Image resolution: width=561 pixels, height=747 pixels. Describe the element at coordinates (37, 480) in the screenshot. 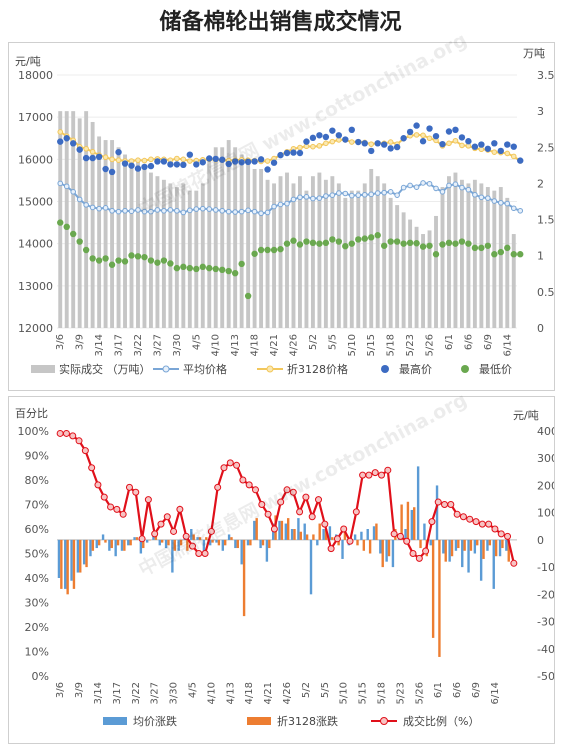

I see `y-tick-label-left: 80%` at that location.